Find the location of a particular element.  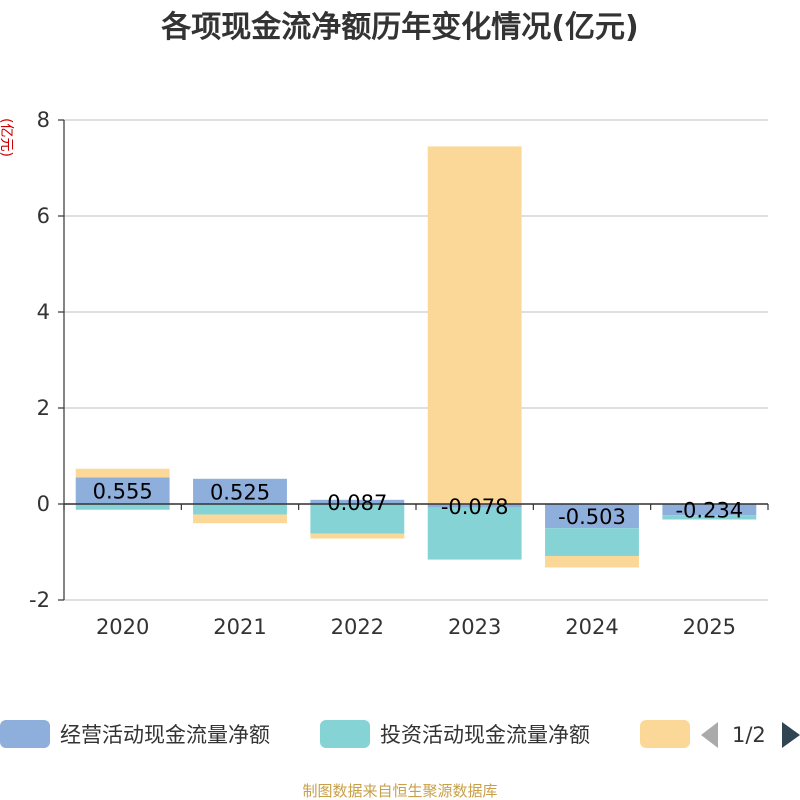

y-tick-label: 8 is located at coordinates (43, 120).